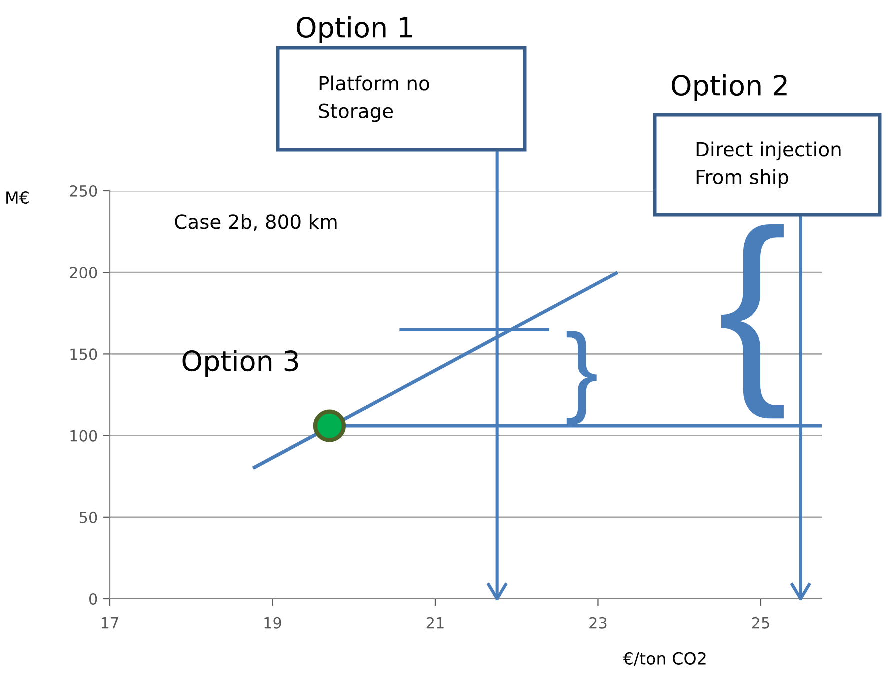  Describe the element at coordinates (664, 659) in the screenshot. I see `x-axis-title: €/ton CO2` at that location.